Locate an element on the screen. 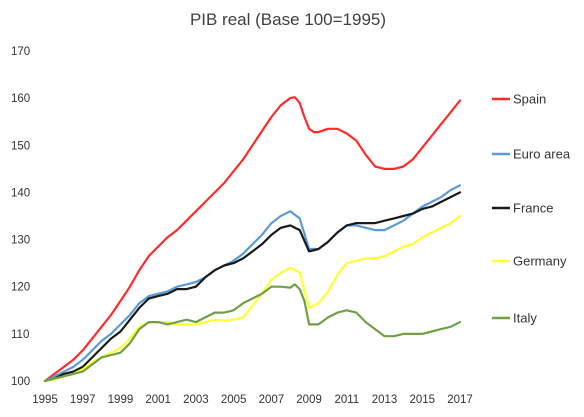 The image size is (584, 417). x-tick-label: 2011 is located at coordinates (346, 400).